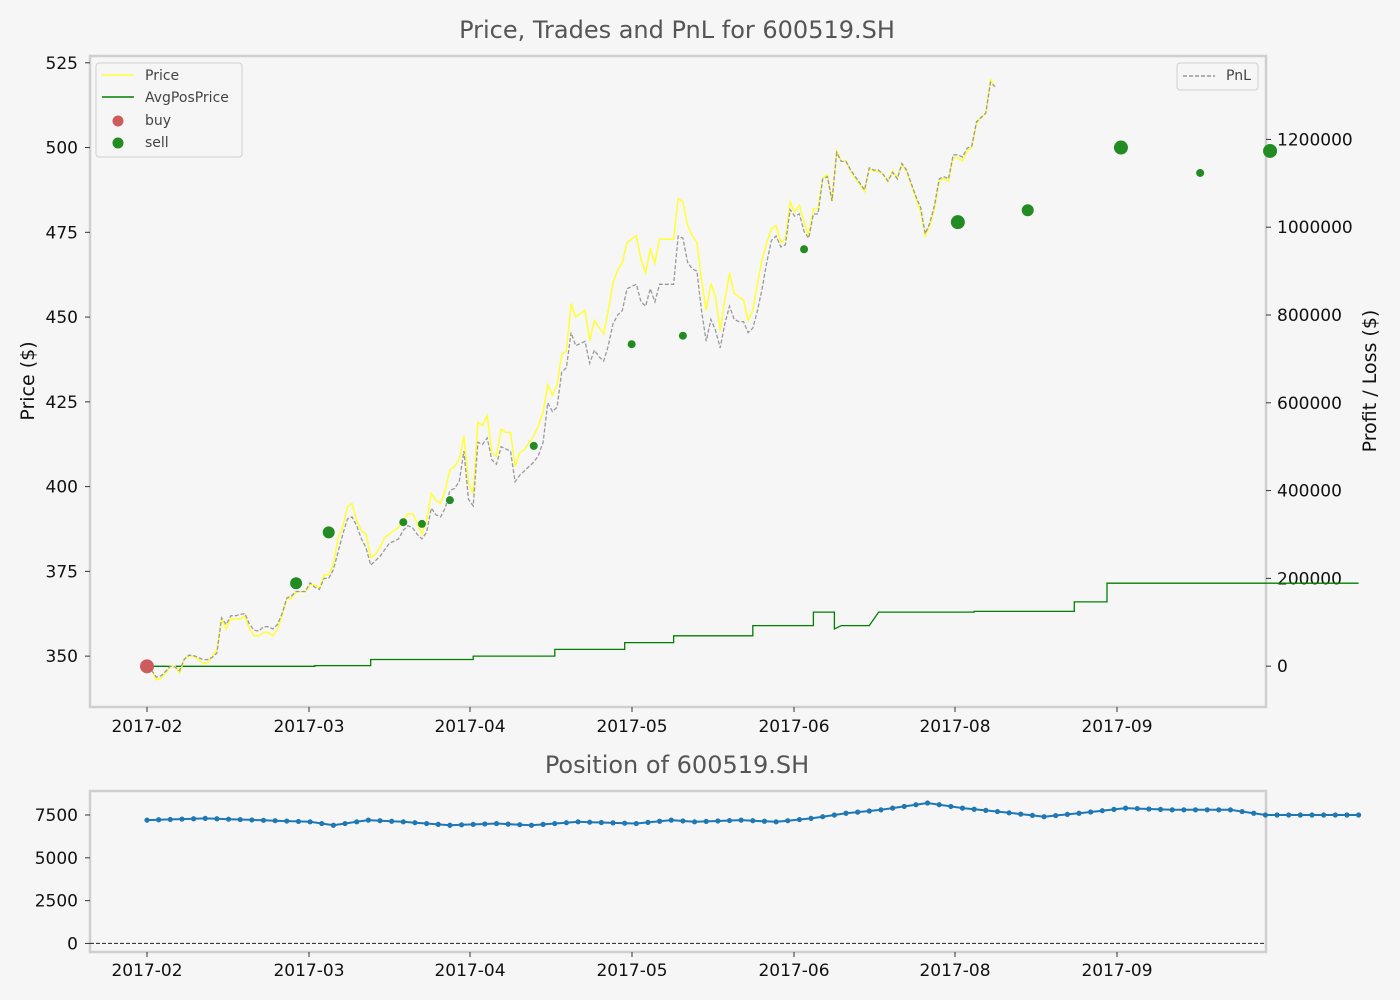  What do you see at coordinates (62, 64) in the screenshot?
I see `price-y-tick-label: 525` at bounding box center [62, 64].